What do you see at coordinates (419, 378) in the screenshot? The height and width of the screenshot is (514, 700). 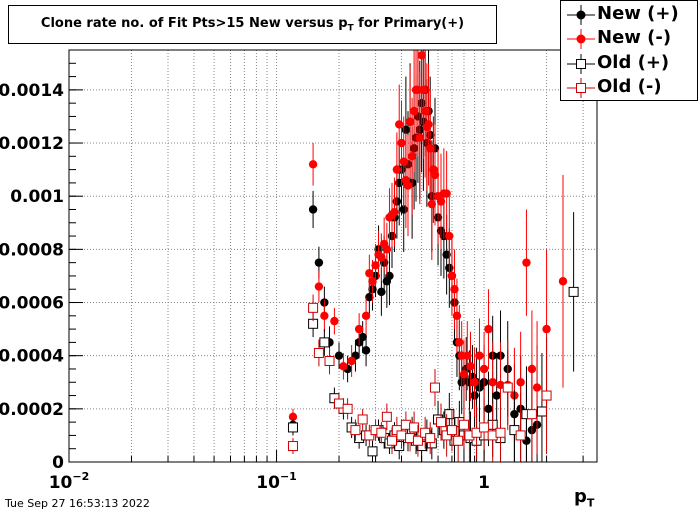 I see `series-old` at bounding box center [419, 378].